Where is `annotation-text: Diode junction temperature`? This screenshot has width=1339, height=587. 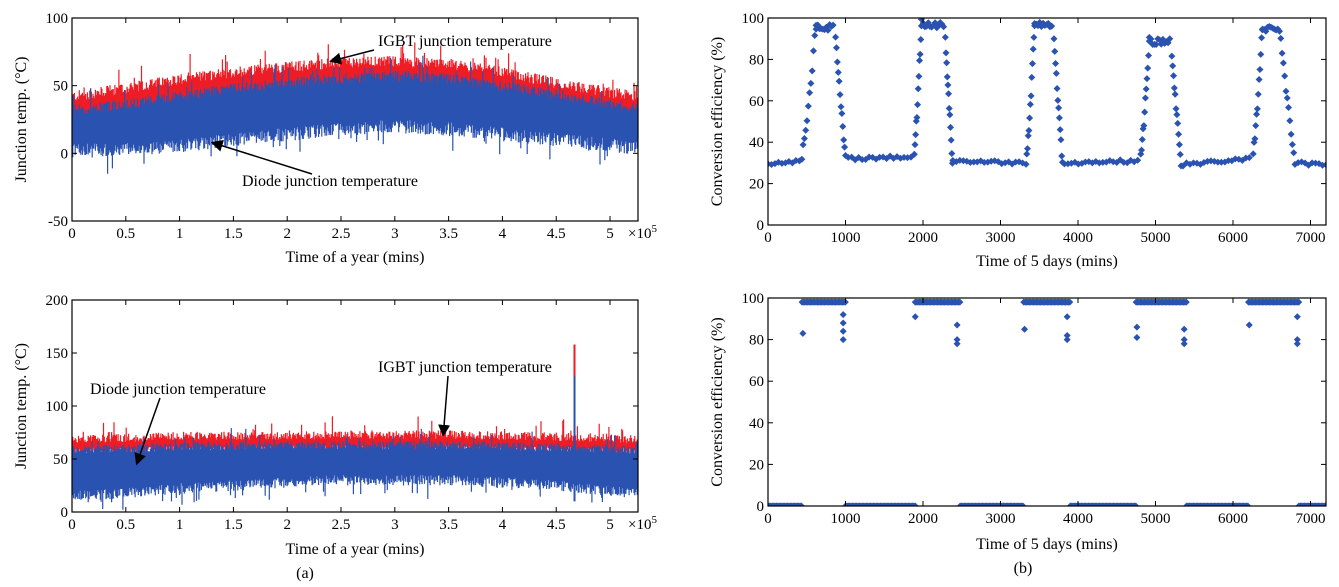 annotation-text: Diode junction temperature is located at coordinates (330, 181).